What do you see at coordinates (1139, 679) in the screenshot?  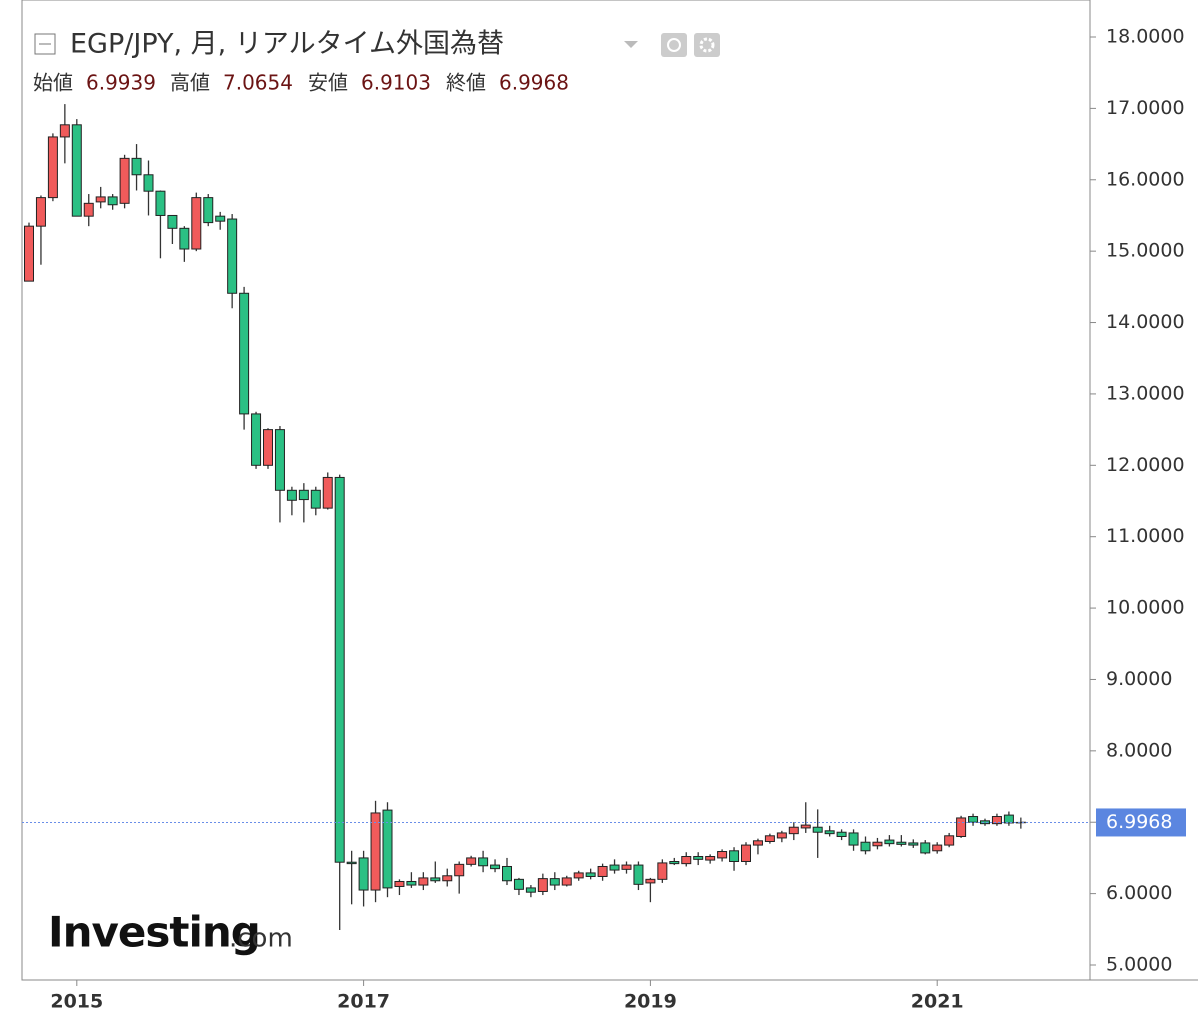 I see `y-tick-label: 9.0000` at bounding box center [1139, 679].